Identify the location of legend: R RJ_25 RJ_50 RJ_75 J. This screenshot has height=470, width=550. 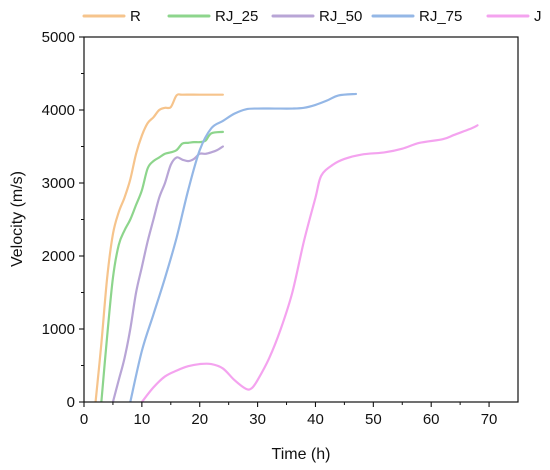
(312, 16).